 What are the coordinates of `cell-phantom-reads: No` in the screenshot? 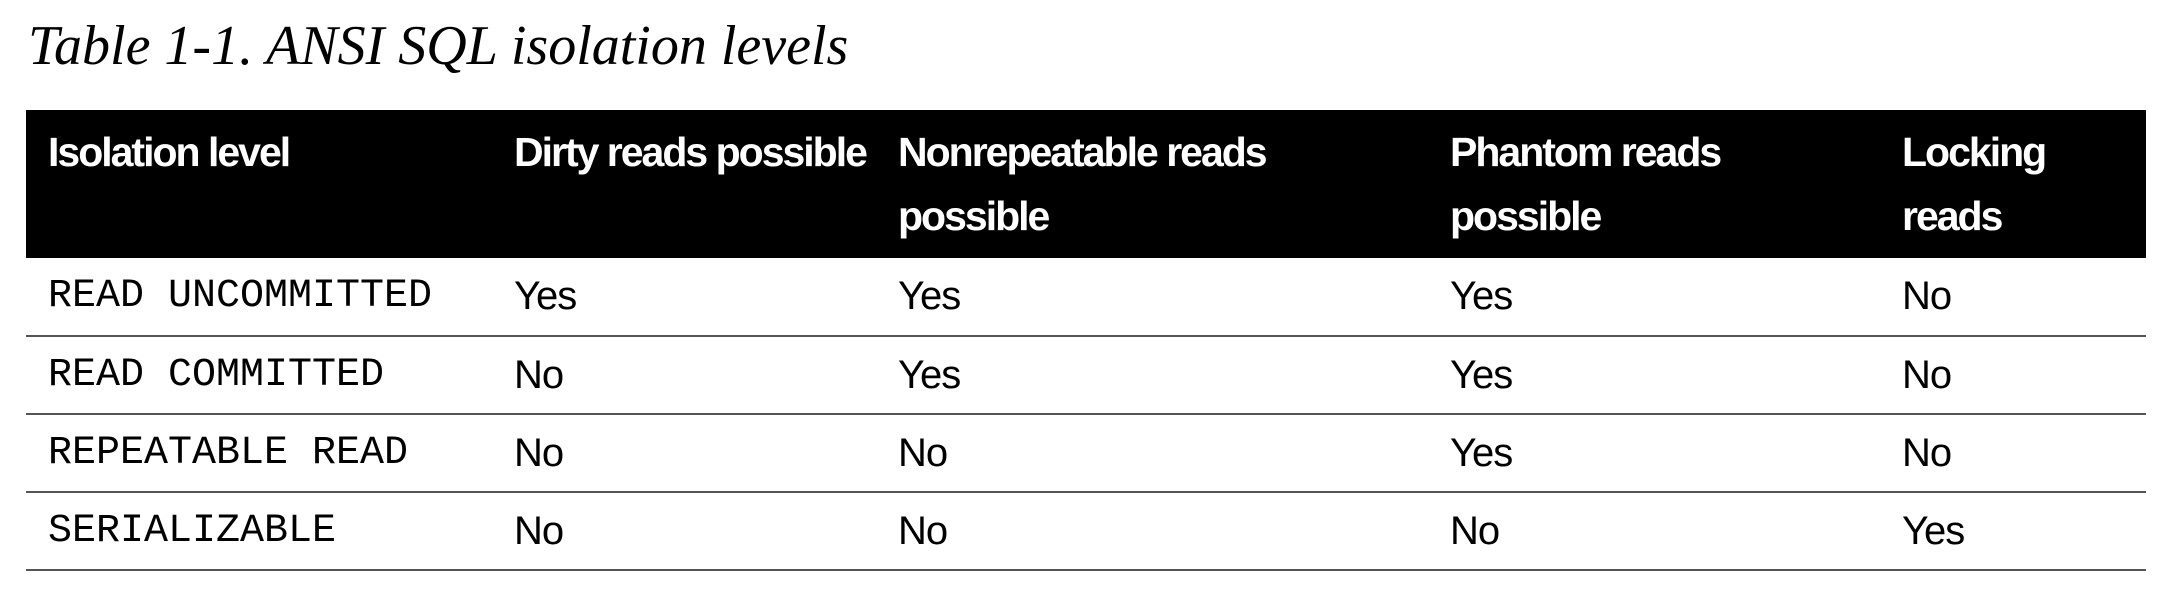 It's located at (1654, 531).